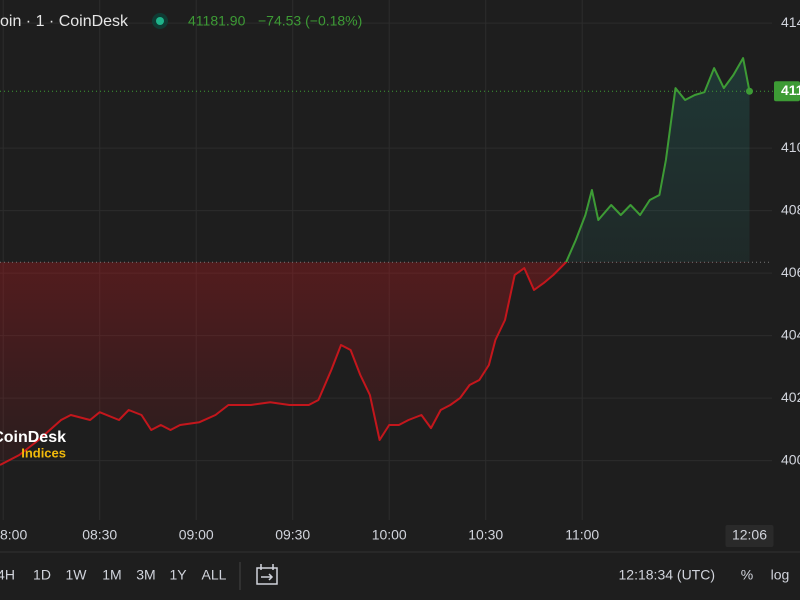  What do you see at coordinates (77, 575) in the screenshot?
I see `range-button: 1W` at bounding box center [77, 575].